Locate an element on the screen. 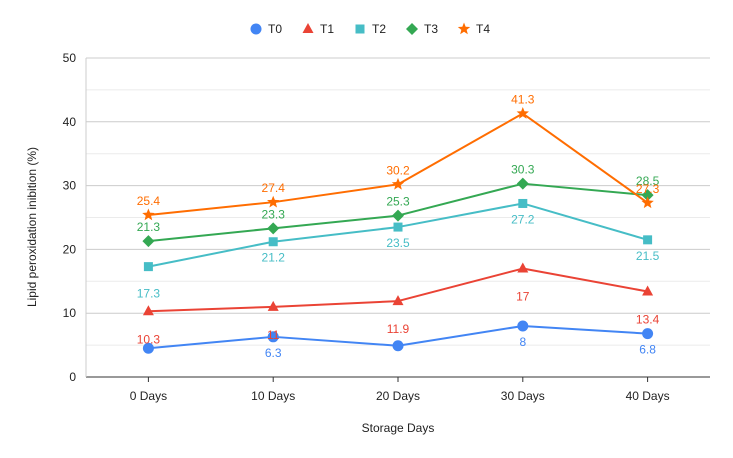 Image resolution: width=733 pixels, height=458 pixels. x-tick-label: 0 Days is located at coordinates (148, 396).